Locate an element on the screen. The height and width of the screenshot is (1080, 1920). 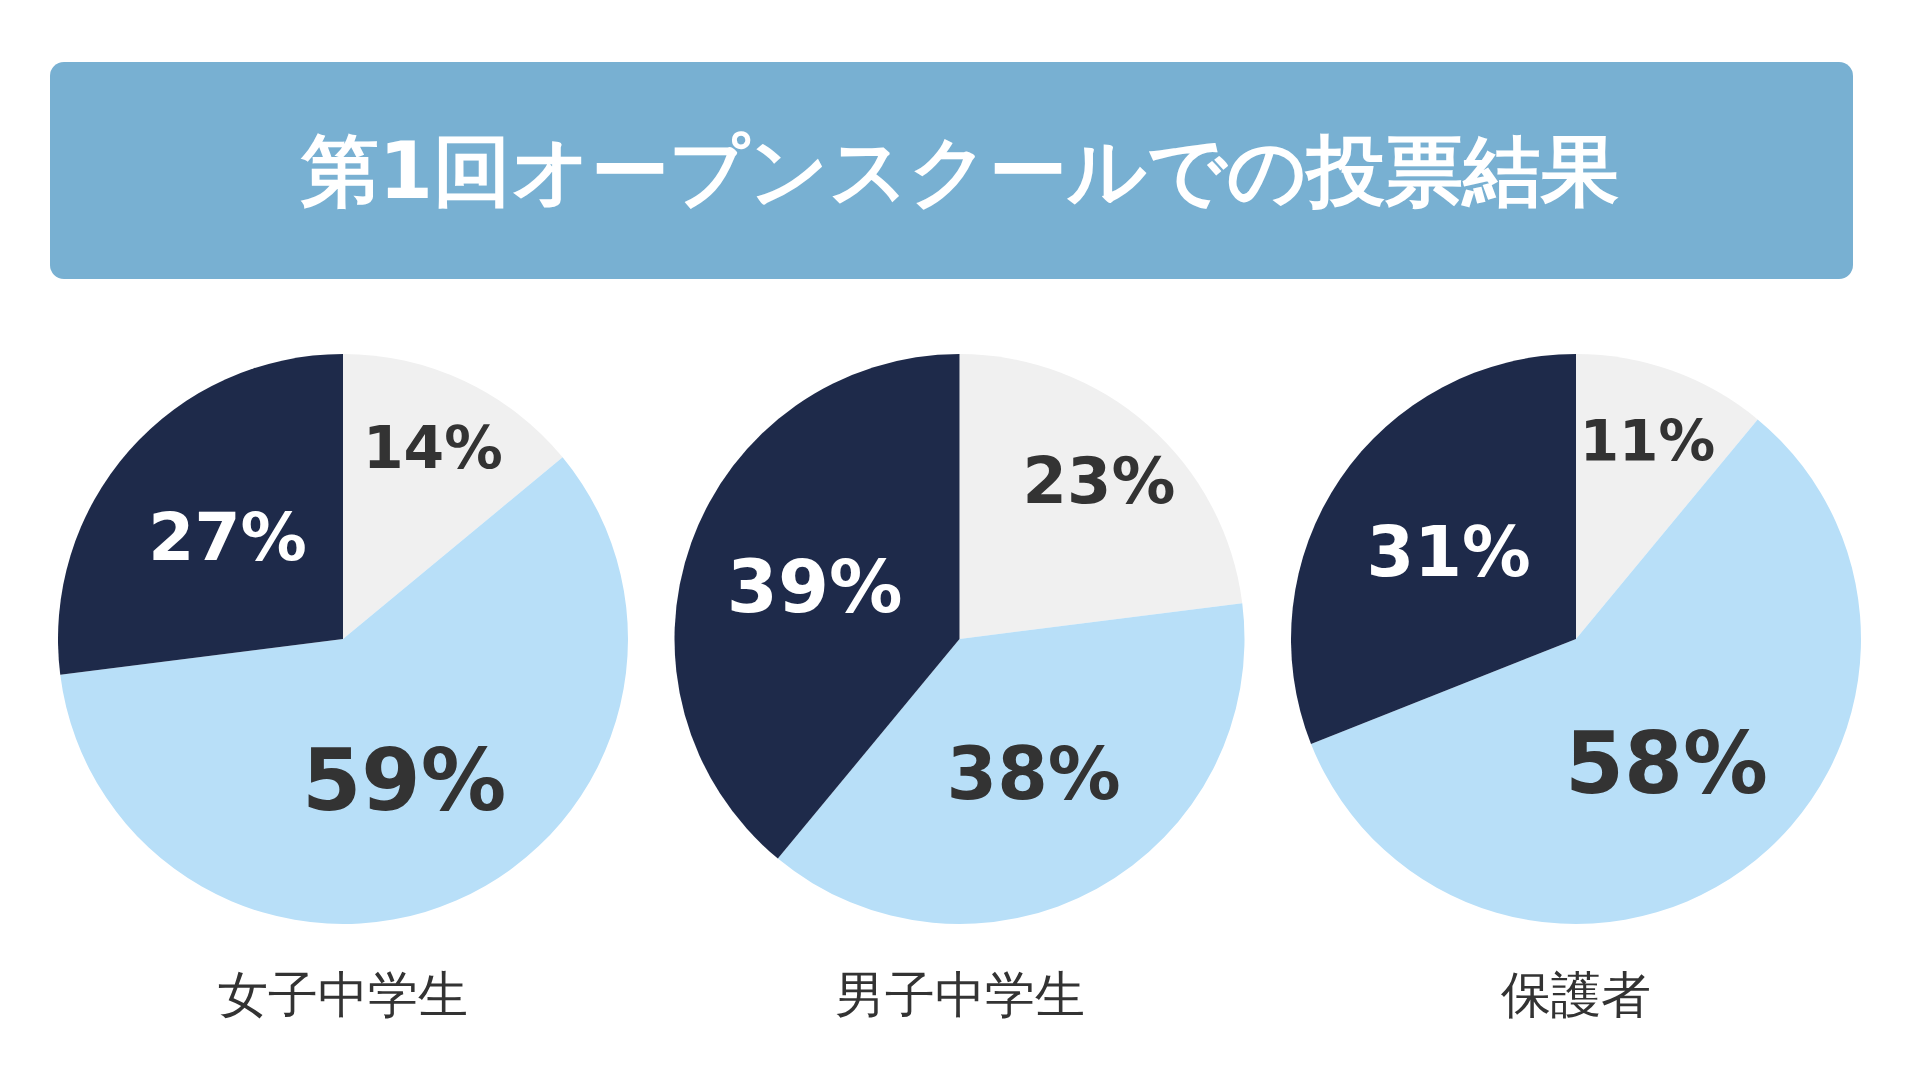
text: 女子中学生 is located at coordinates (343, 995).